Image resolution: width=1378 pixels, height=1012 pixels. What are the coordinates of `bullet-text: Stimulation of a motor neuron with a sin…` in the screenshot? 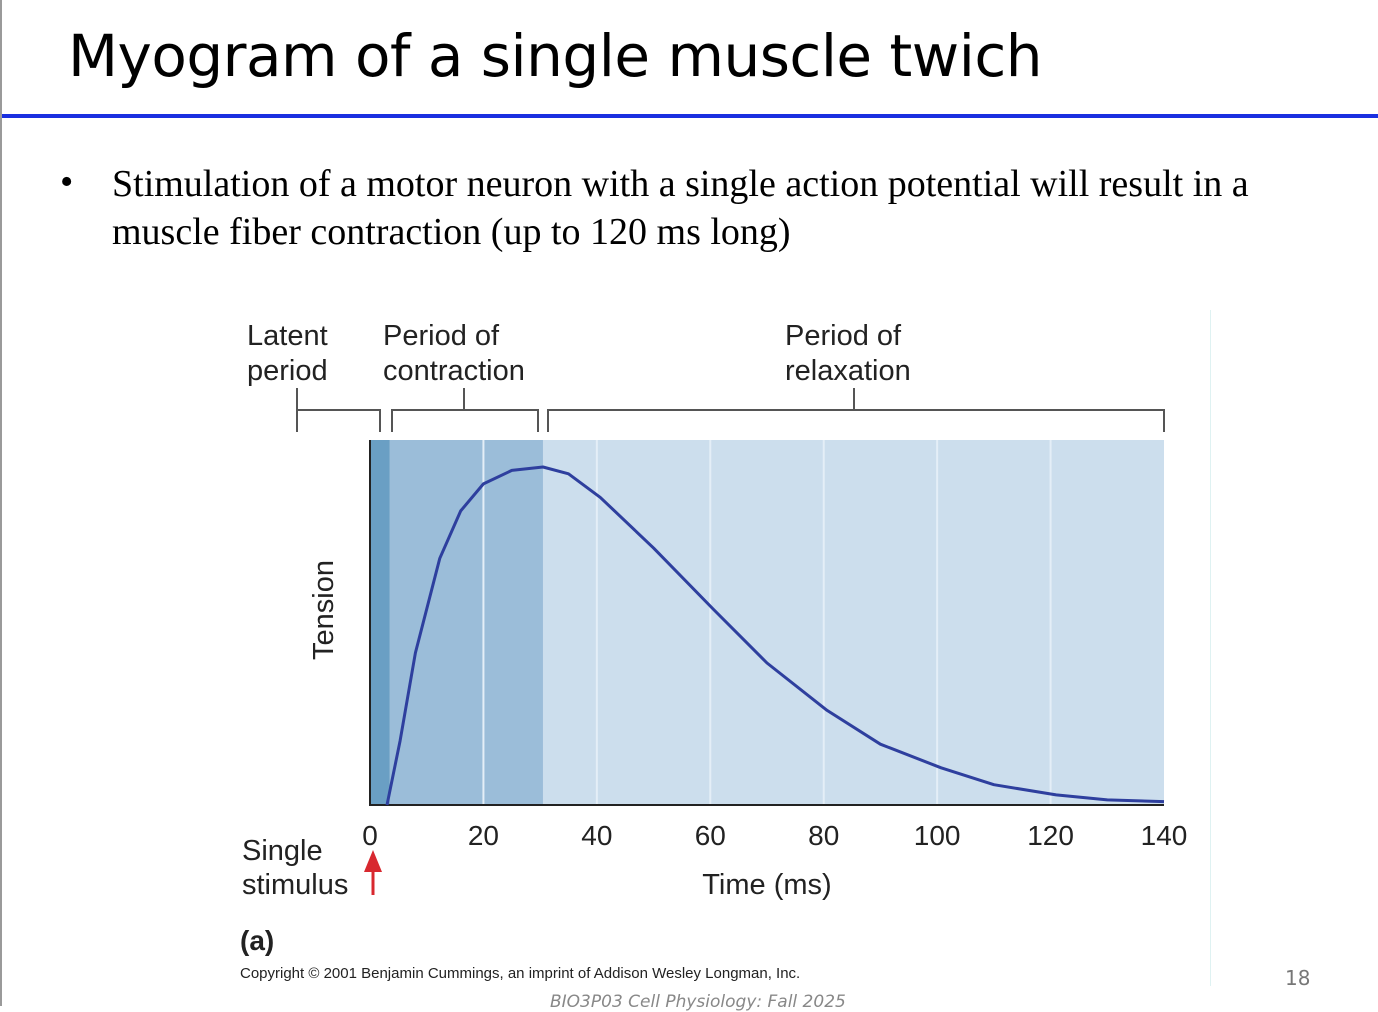 It's located at (680, 208).